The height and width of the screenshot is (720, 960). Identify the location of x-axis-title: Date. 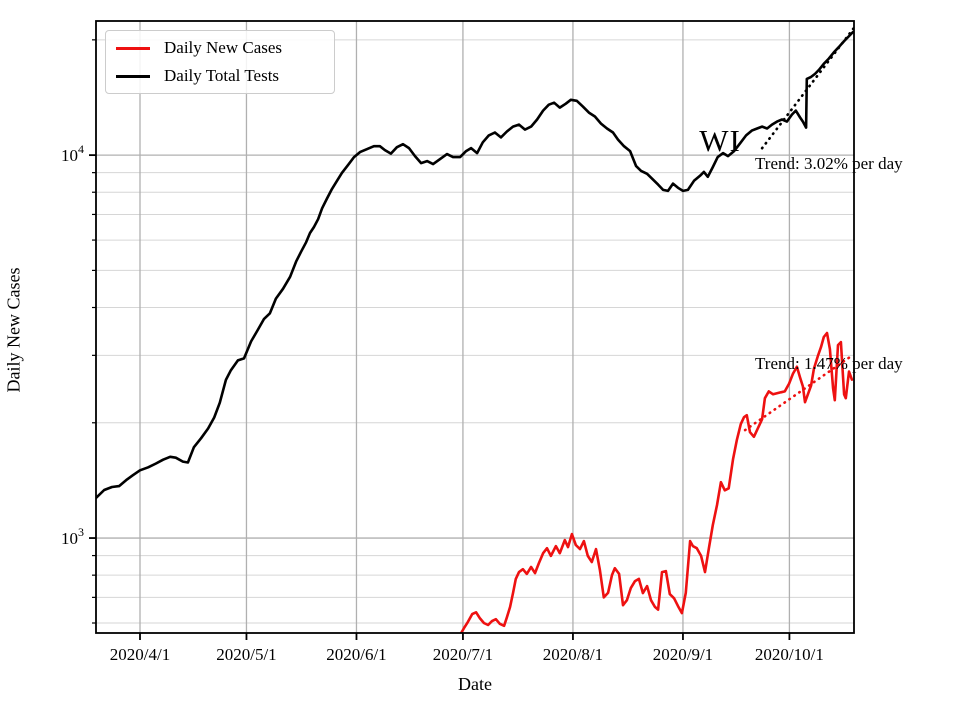
(475, 684).